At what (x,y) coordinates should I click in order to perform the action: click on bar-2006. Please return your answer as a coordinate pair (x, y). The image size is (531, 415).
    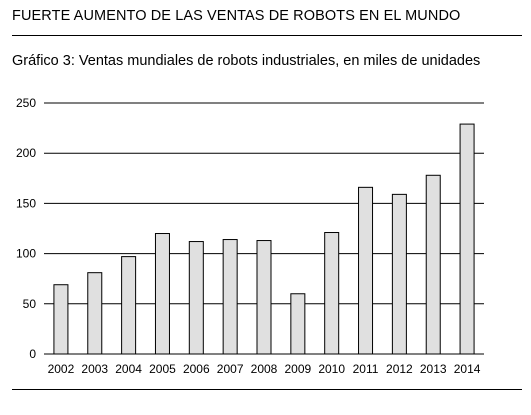
    Looking at the image, I should click on (196, 298).